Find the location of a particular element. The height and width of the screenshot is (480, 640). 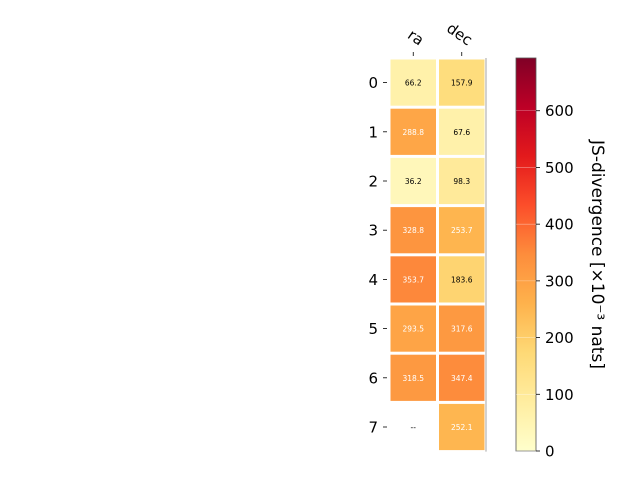

row-label-3: 3 is located at coordinates (373, 231).